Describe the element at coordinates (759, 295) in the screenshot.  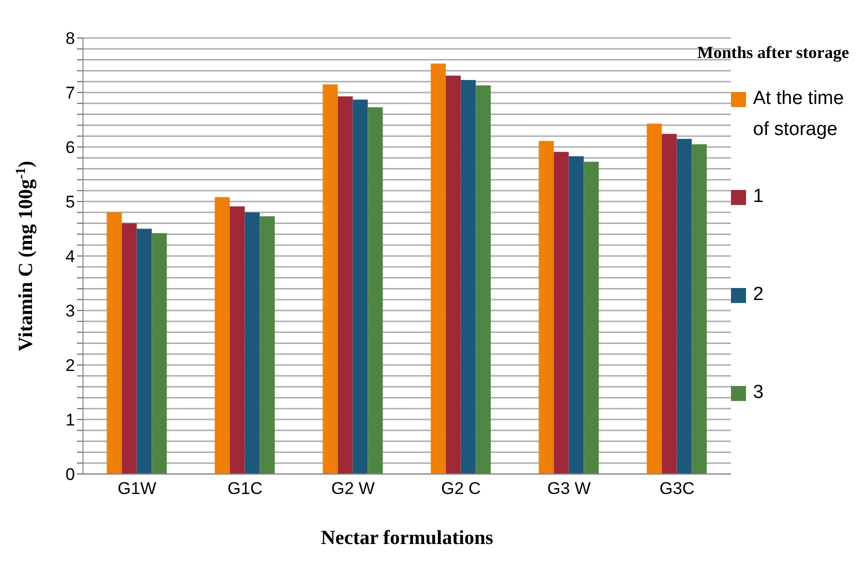
I see `legend-label: 2` at that location.